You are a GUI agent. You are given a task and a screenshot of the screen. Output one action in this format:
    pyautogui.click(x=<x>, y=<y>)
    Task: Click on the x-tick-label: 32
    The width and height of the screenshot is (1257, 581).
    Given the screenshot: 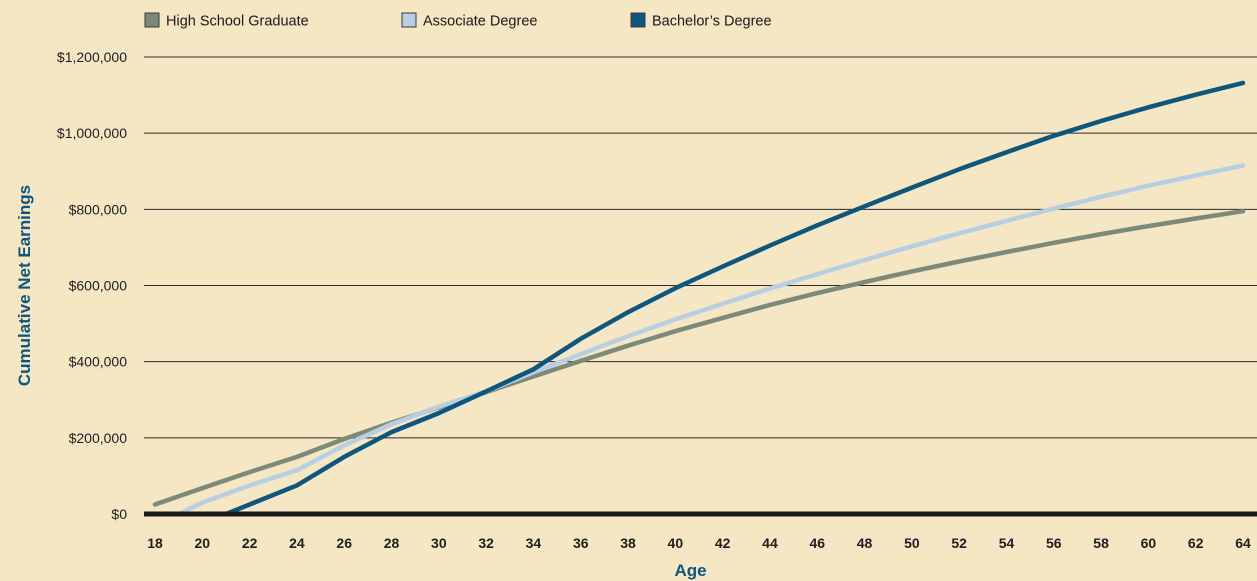 What is the action you would take?
    pyautogui.click(x=486, y=543)
    